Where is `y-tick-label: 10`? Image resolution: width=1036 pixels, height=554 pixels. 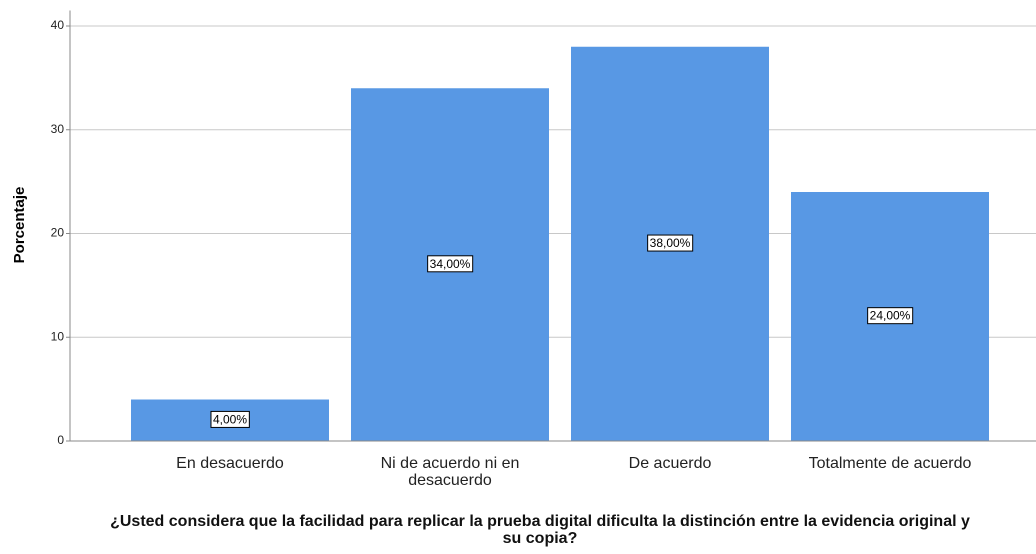 y-tick-label: 10 is located at coordinates (58, 336).